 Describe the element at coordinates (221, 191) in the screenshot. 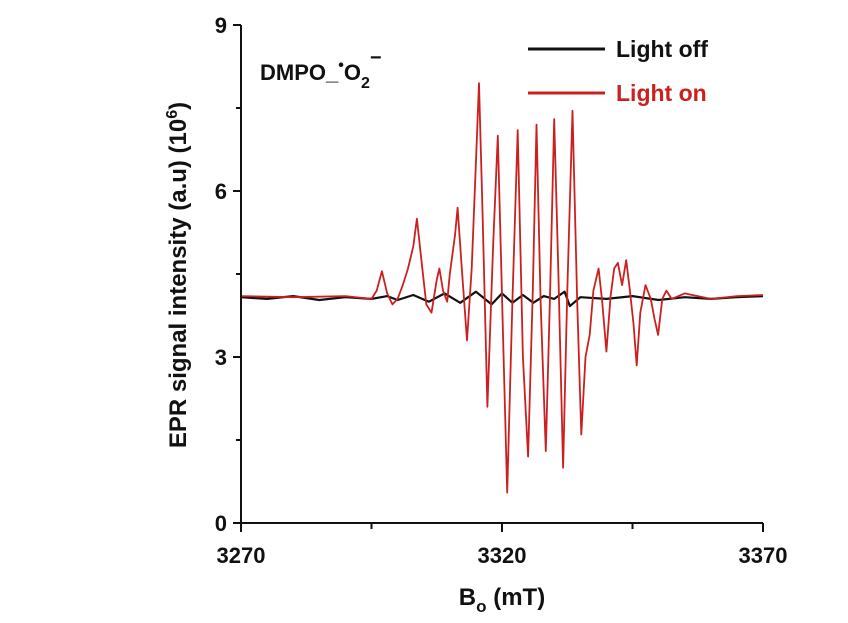

I see `y-tick-label: 6` at that location.